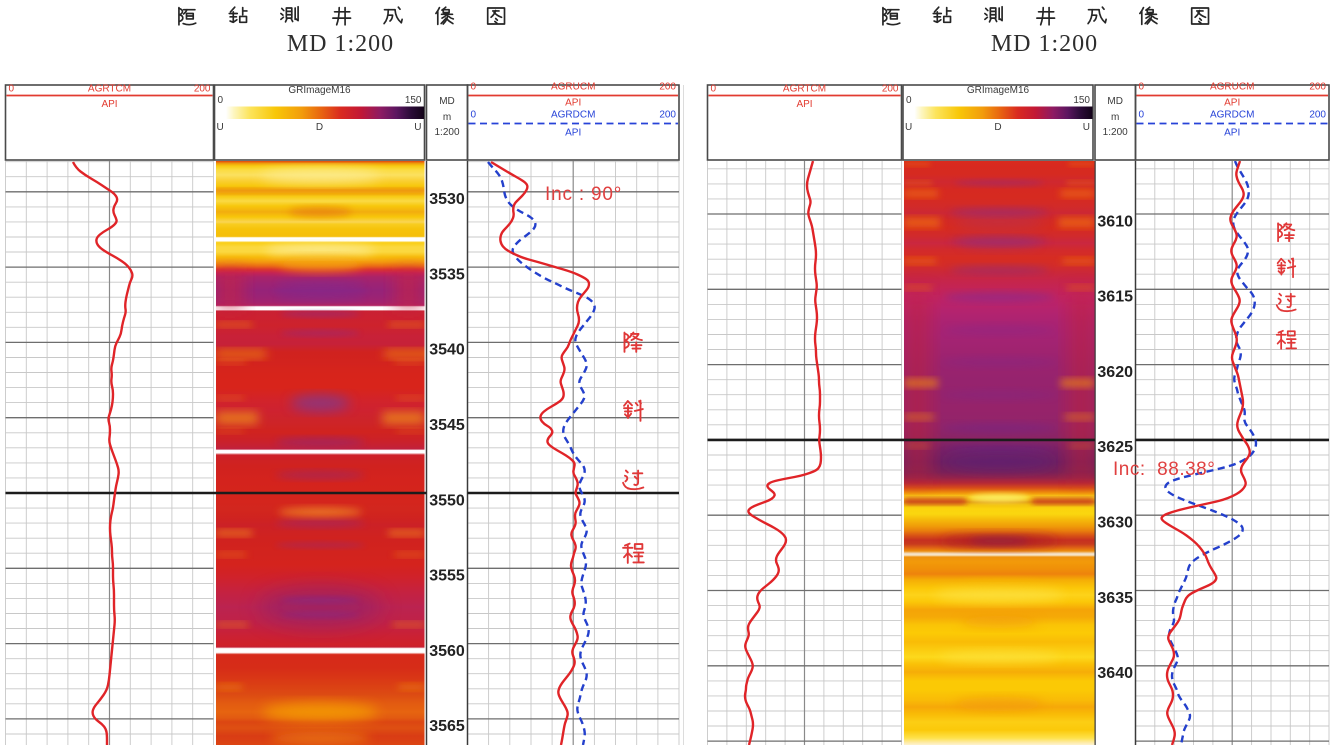 The height and width of the screenshot is (750, 1339). What do you see at coordinates (1115, 372) in the screenshot?
I see `svg-text: 3620` at bounding box center [1115, 372].